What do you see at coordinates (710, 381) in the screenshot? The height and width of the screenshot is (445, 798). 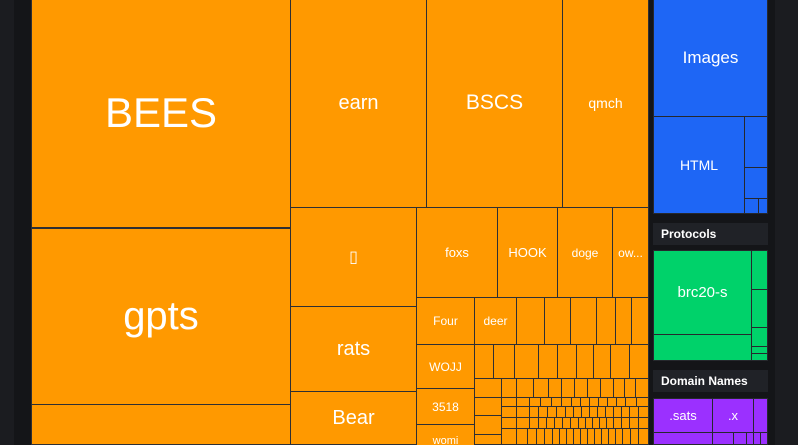 I see `domain-names-heading: Domain Names` at bounding box center [710, 381].